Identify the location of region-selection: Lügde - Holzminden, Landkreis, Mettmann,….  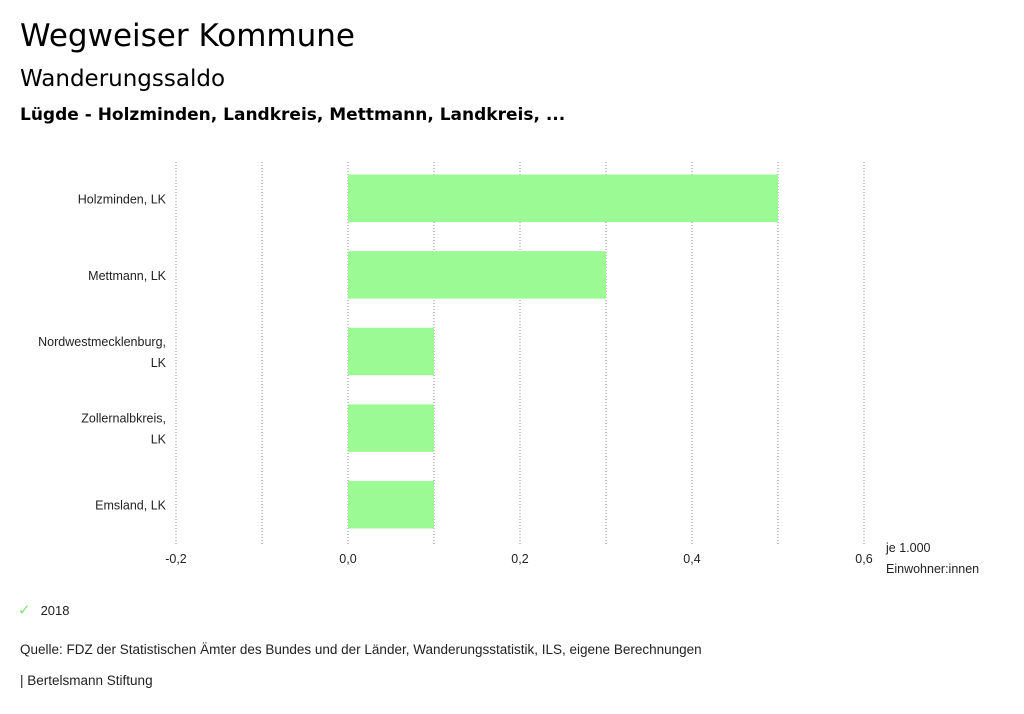
(293, 115).